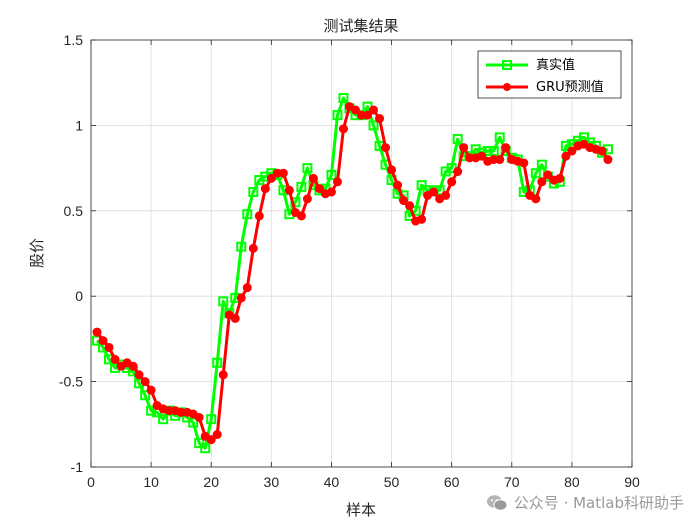 The height and width of the screenshot is (525, 700). What do you see at coordinates (555, 65) in the screenshot?
I see `legend-label-real: 真实值` at bounding box center [555, 65].